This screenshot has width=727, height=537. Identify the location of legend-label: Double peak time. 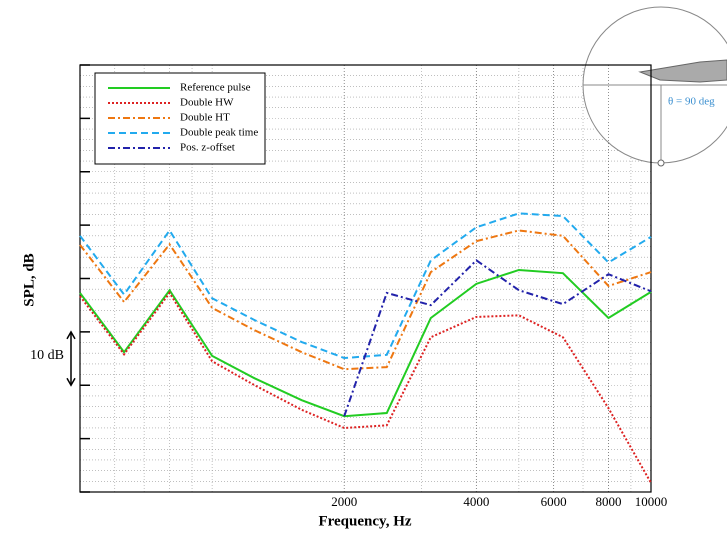
(219, 133).